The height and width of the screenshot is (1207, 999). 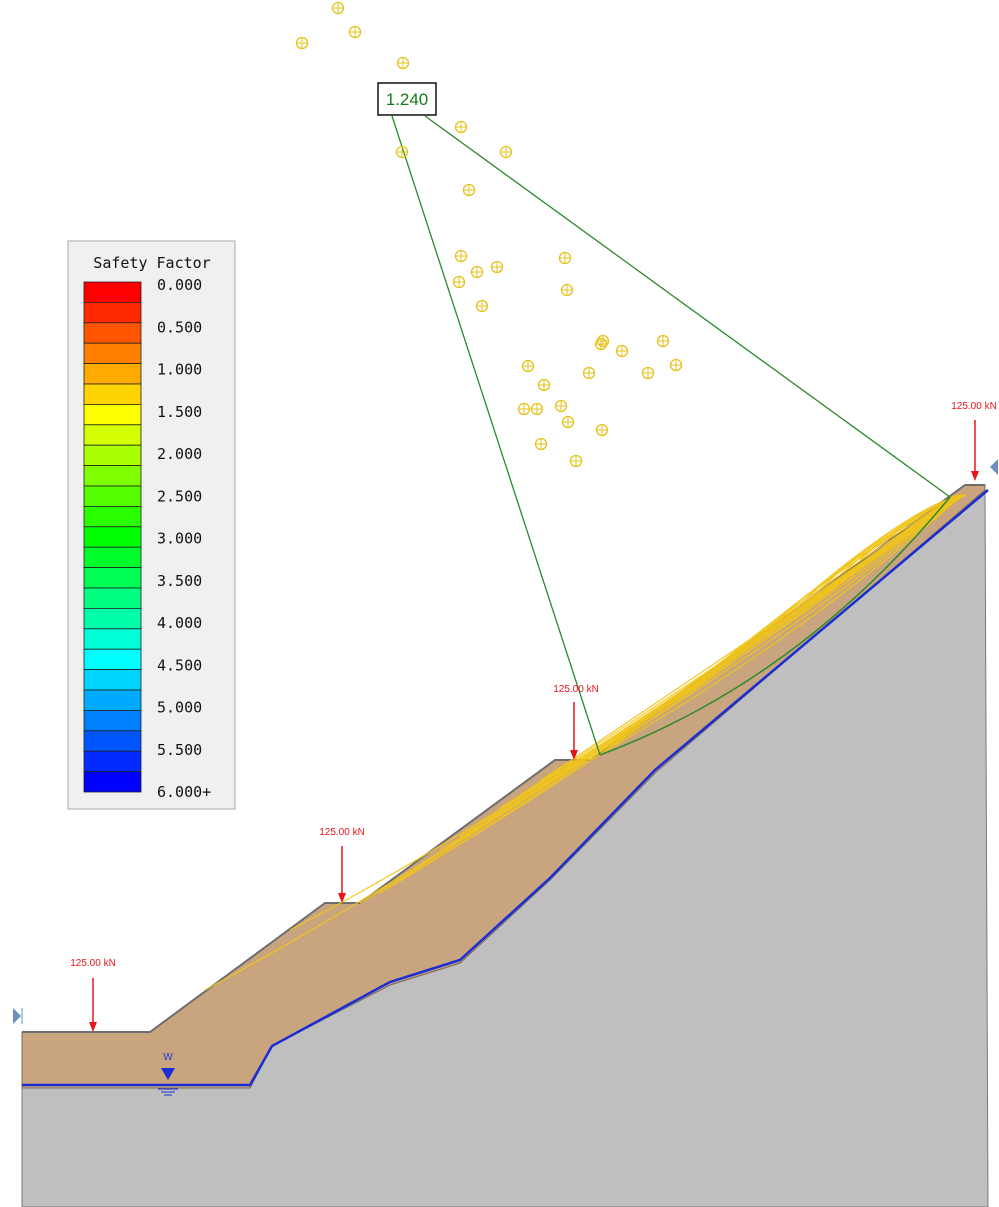 What do you see at coordinates (184, 792) in the screenshot?
I see `legend-label: 6.000+` at bounding box center [184, 792].